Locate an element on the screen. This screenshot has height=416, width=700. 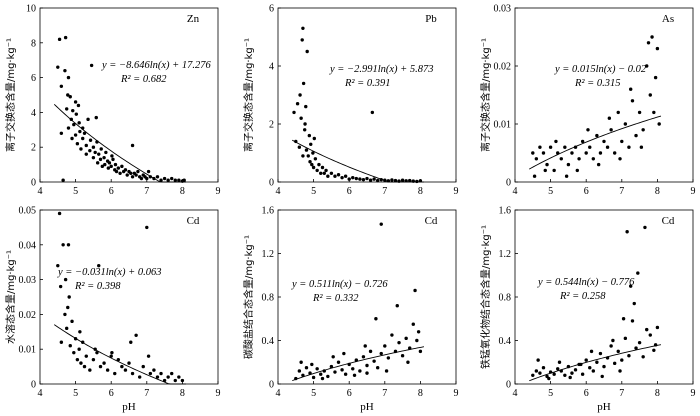
y-axis-title: 离子交换态含量/mg·kg⁻¹ is located at coordinates (10, 95).